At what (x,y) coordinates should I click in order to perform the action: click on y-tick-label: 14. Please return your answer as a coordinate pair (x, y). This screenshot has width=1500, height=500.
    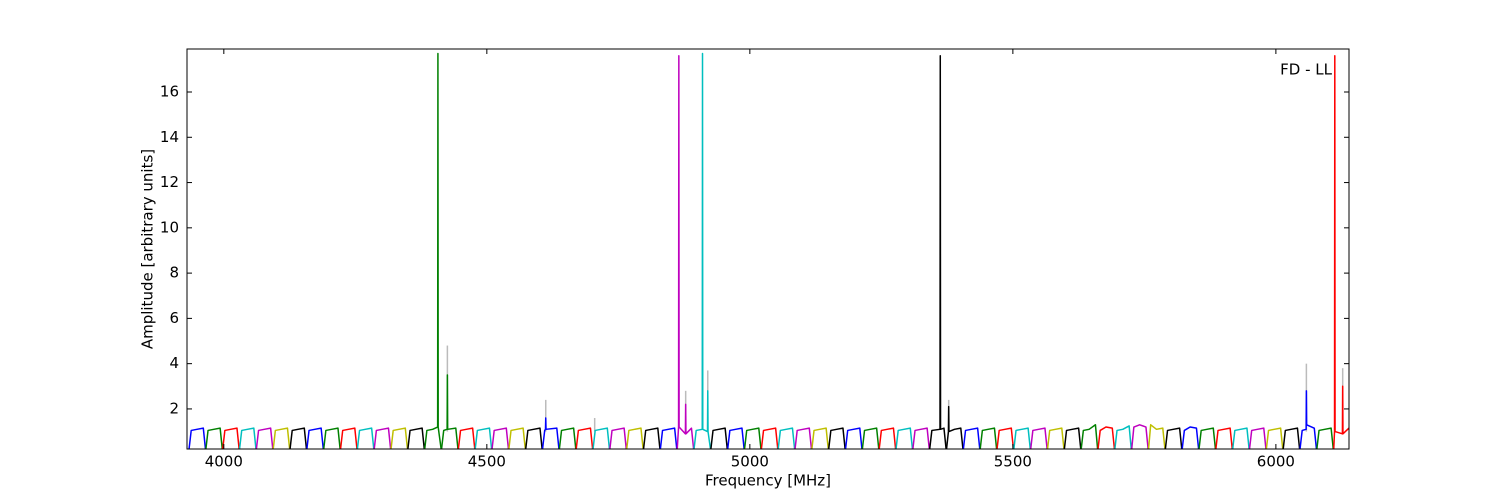
    Looking at the image, I should click on (169, 137).